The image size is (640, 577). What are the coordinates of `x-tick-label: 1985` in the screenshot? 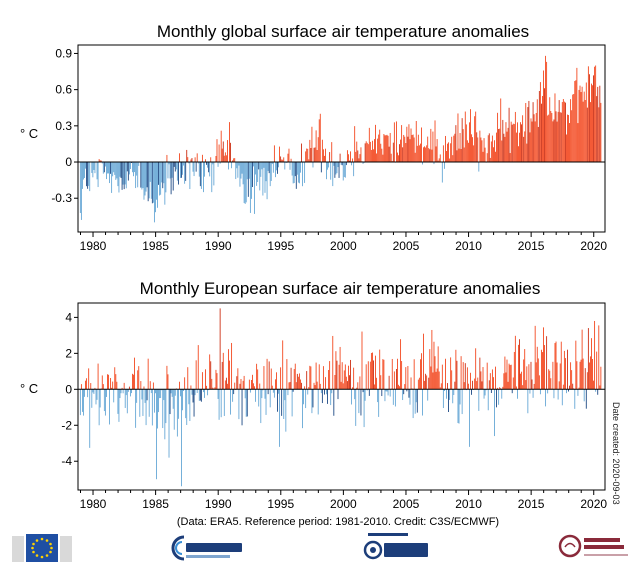 It's located at (155, 246).